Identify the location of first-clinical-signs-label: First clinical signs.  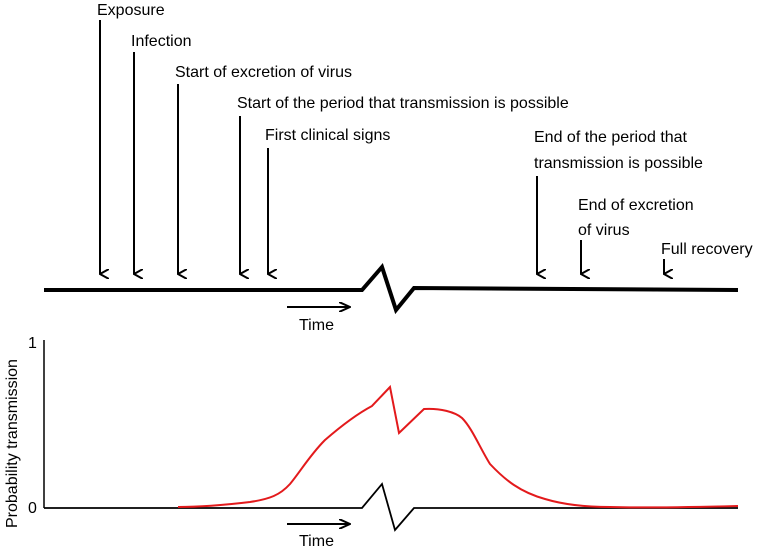
(327, 135).